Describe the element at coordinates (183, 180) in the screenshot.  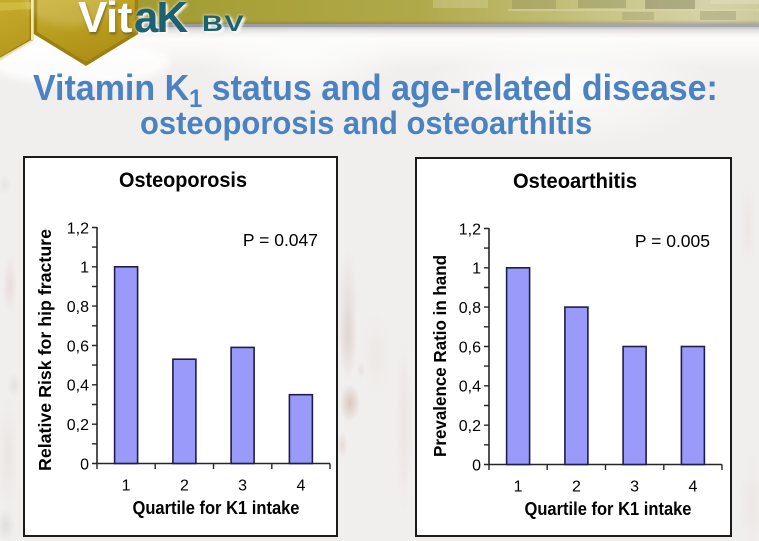
I see `svg-text: Osteoporosis` at that location.